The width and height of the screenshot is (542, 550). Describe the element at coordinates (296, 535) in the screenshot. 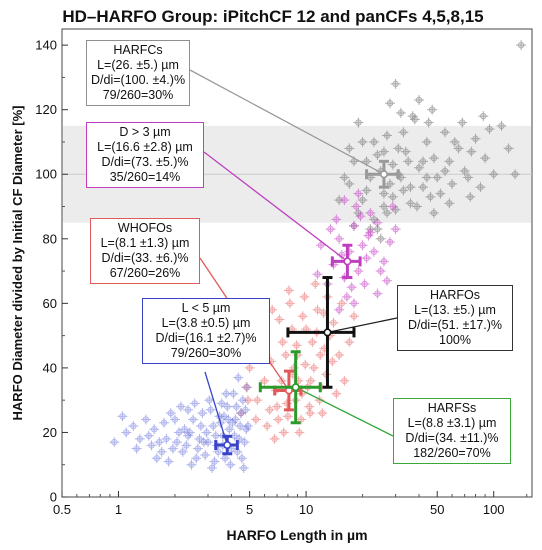

I see `x-axis-label: HARFO Length in µm` at that location.